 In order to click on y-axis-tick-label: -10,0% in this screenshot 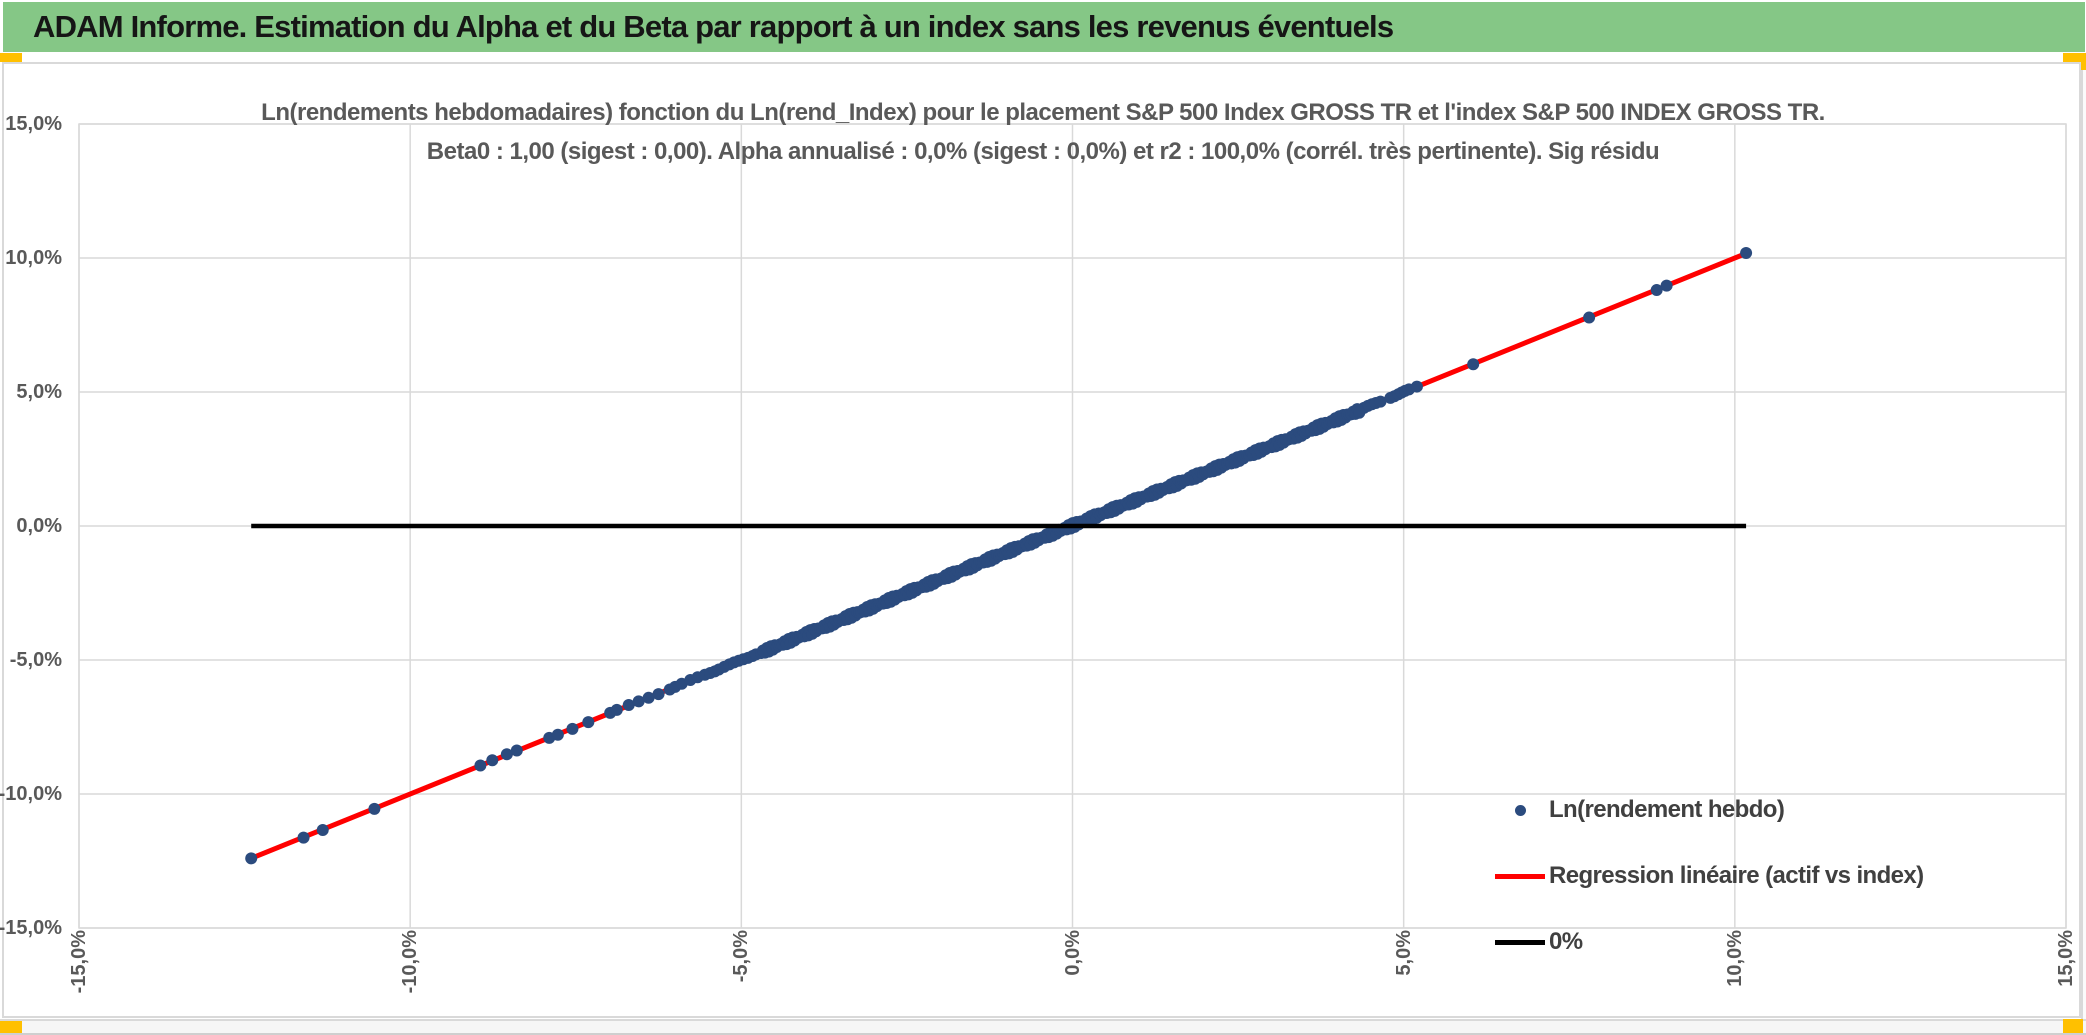, I will do `click(31, 794)`.